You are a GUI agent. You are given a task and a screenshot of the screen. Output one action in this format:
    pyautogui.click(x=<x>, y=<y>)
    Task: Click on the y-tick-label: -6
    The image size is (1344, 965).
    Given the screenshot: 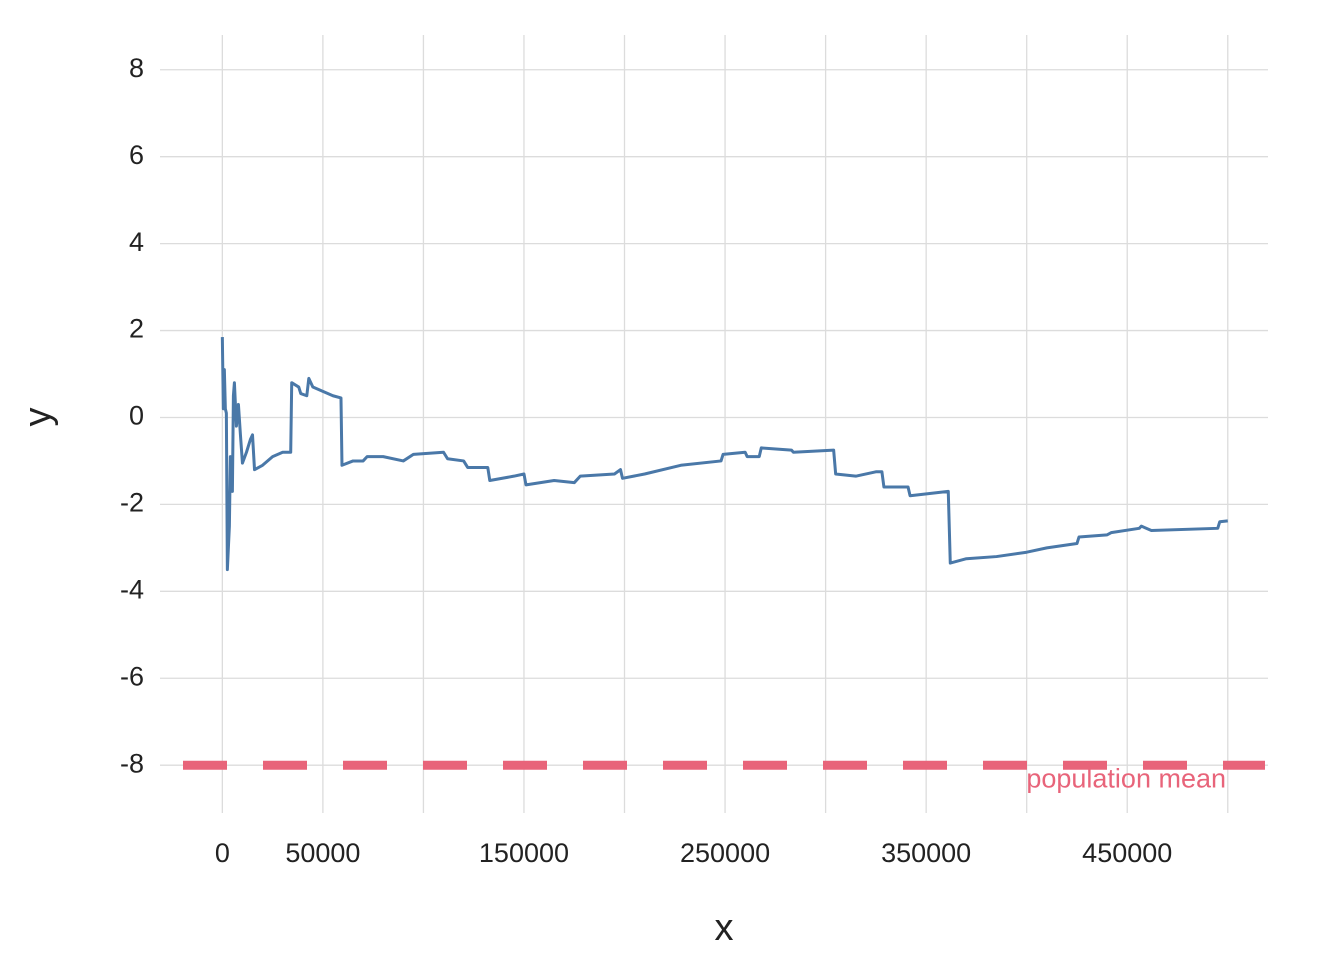 What is the action you would take?
    pyautogui.click(x=132, y=676)
    